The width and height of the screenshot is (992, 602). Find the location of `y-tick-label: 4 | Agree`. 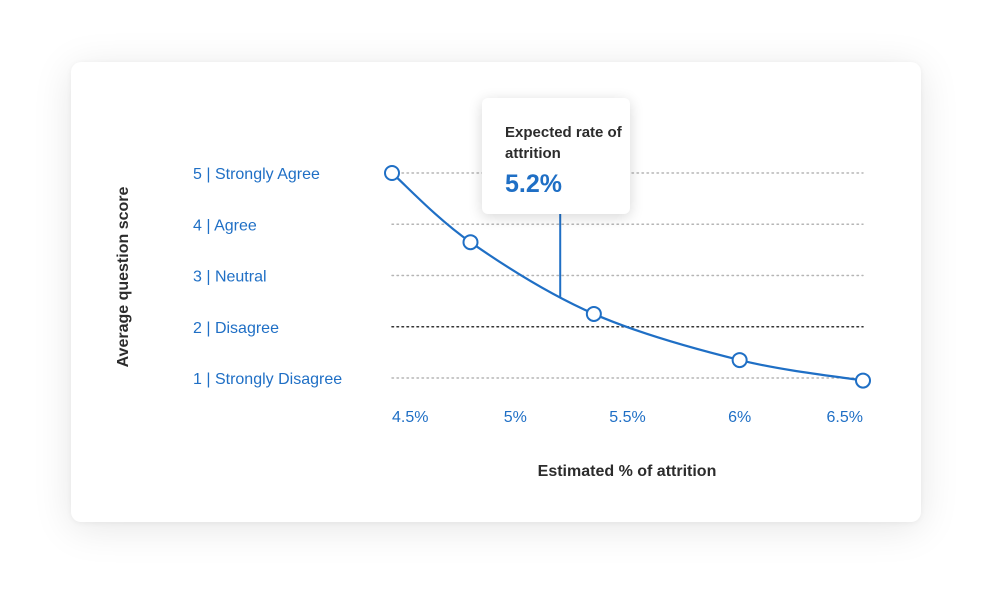

y-tick-label: 4 | Agree is located at coordinates (225, 225).